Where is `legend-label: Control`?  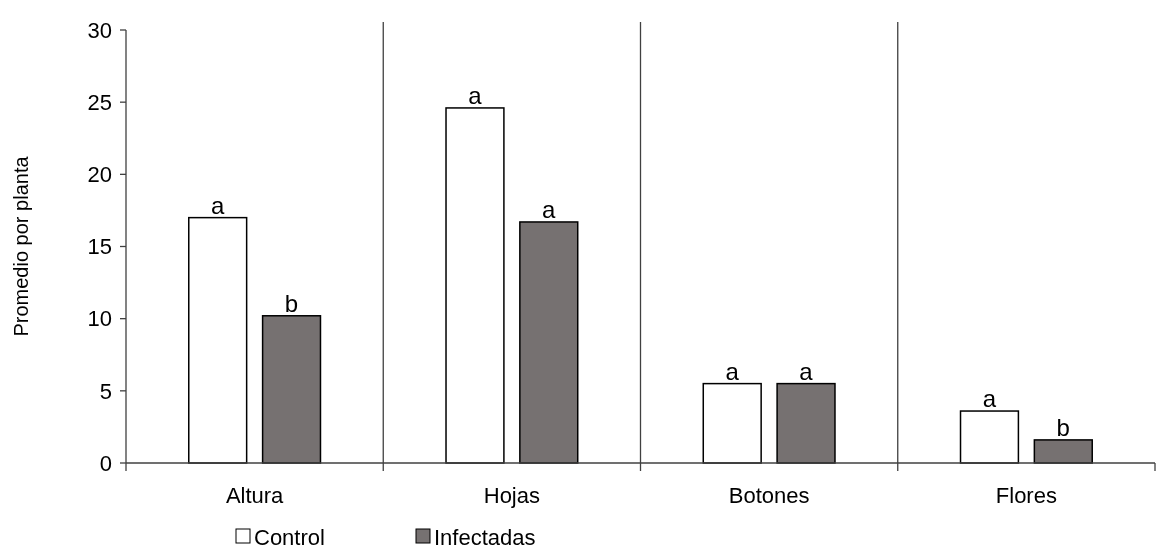
legend-label: Control is located at coordinates (289, 537).